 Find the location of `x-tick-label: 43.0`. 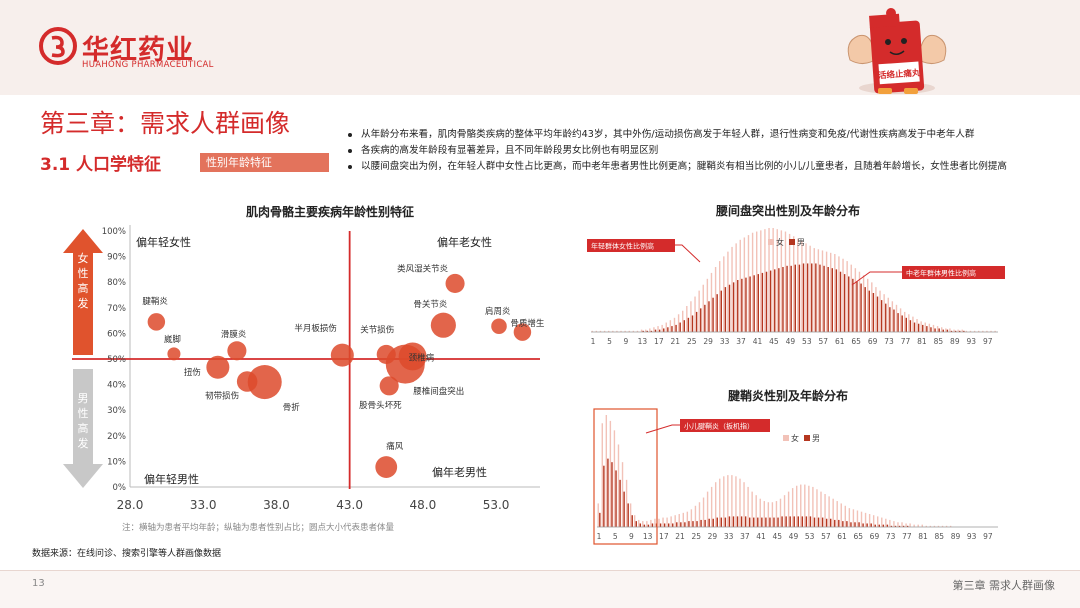

x-tick-label: 43.0 is located at coordinates (349, 505).